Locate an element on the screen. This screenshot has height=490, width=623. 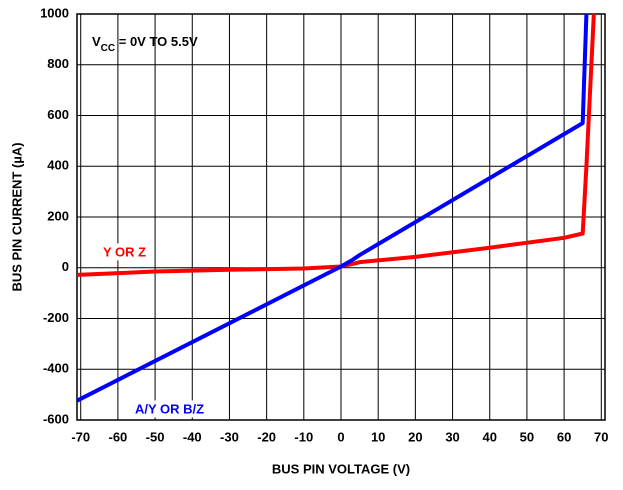
x-tick-label: -20 is located at coordinates (266, 436).